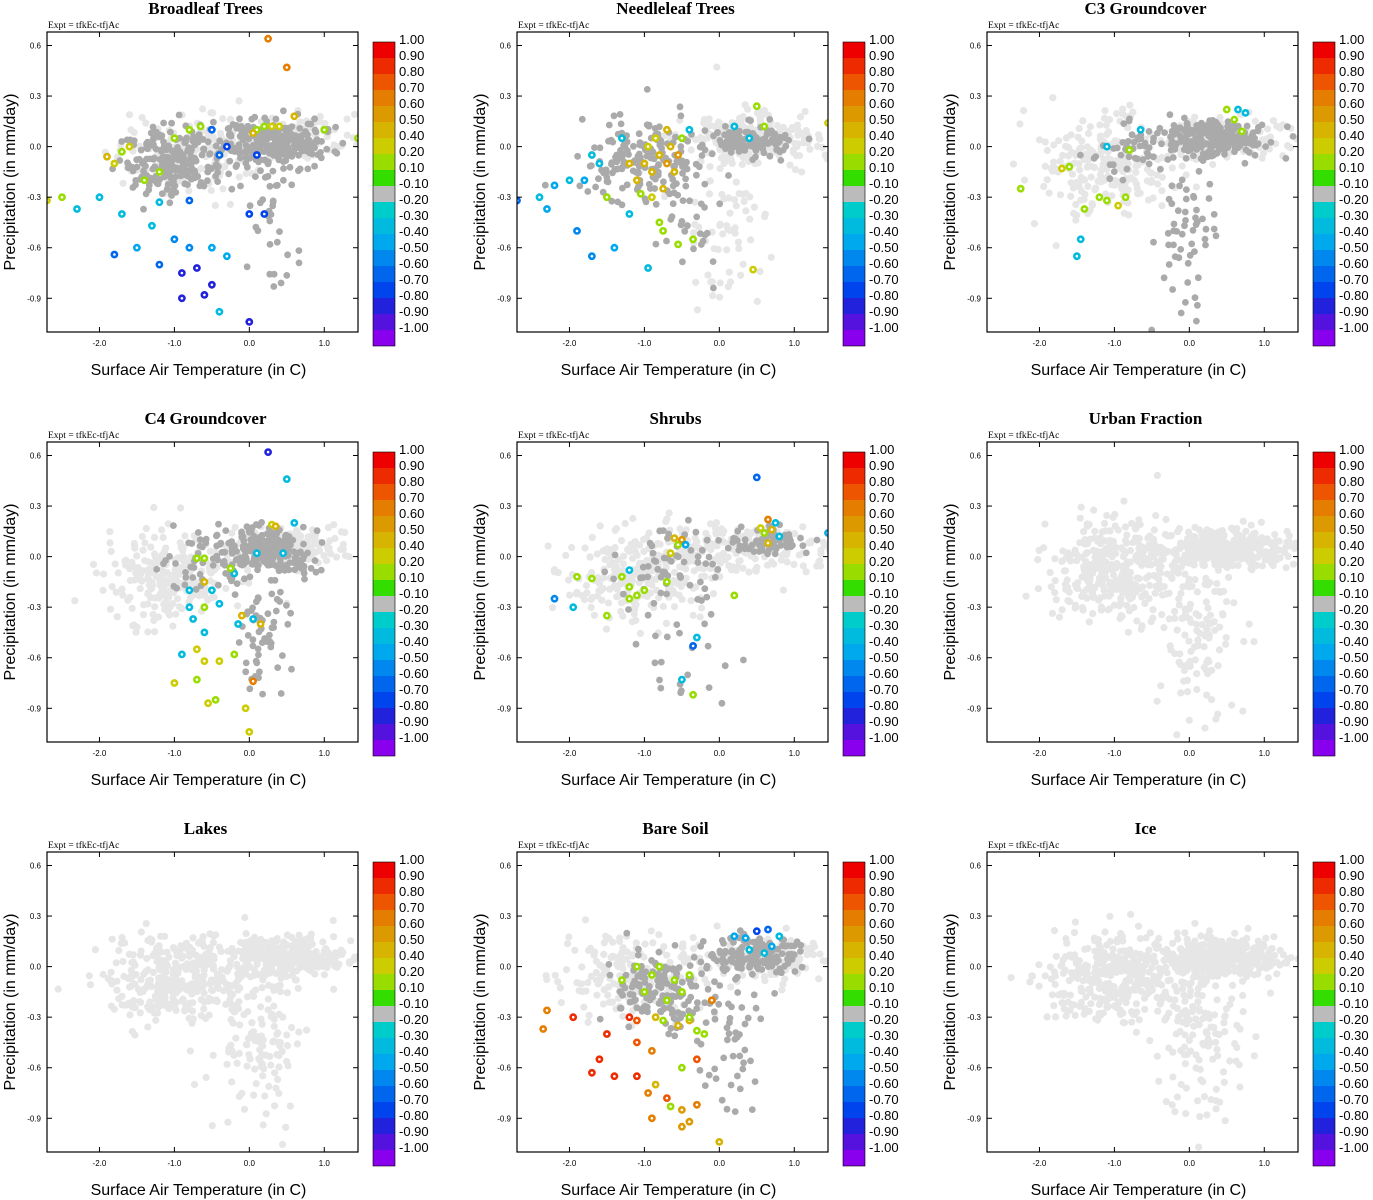 The height and width of the screenshot is (1200, 1373). I want to click on x-tick-label: -2.0, so click(1040, 343).